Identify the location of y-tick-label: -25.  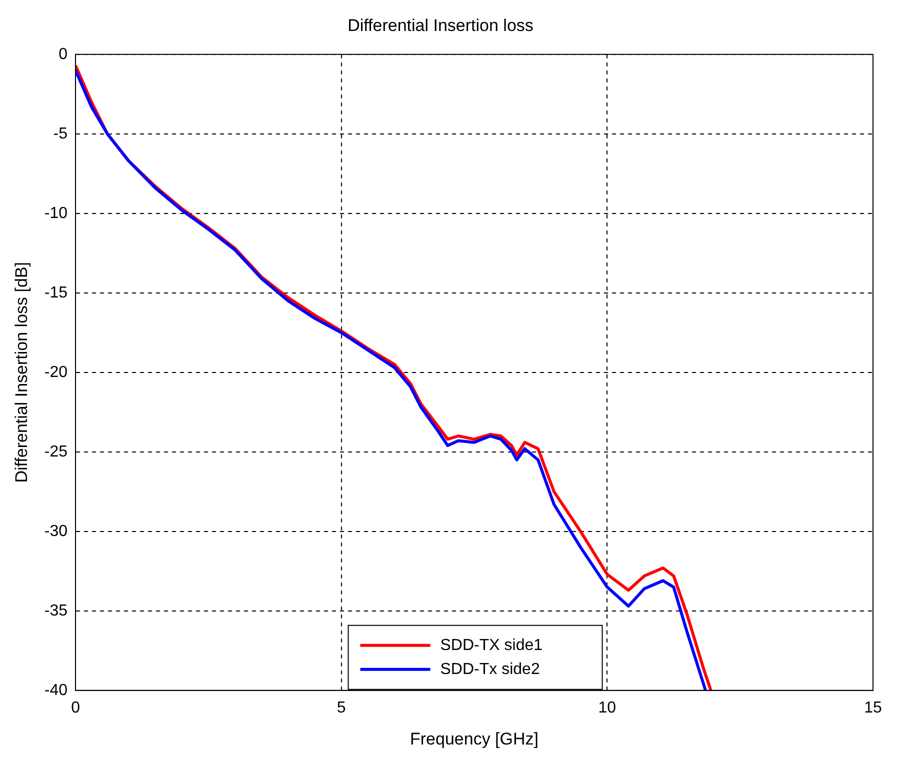
(56, 451).